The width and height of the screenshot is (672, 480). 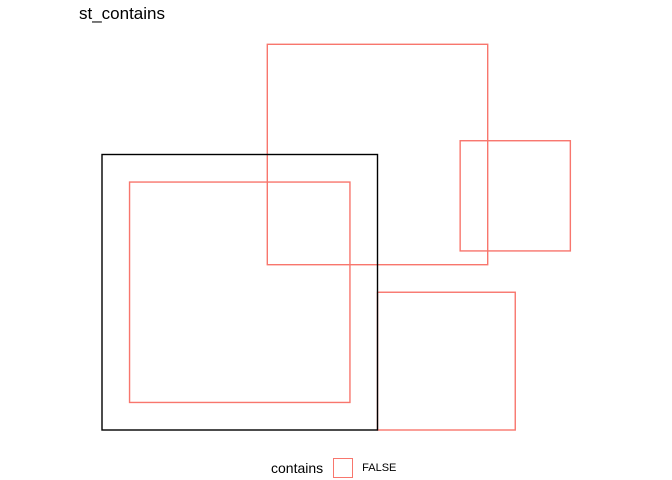 I want to click on right-polygon, so click(x=515, y=196).